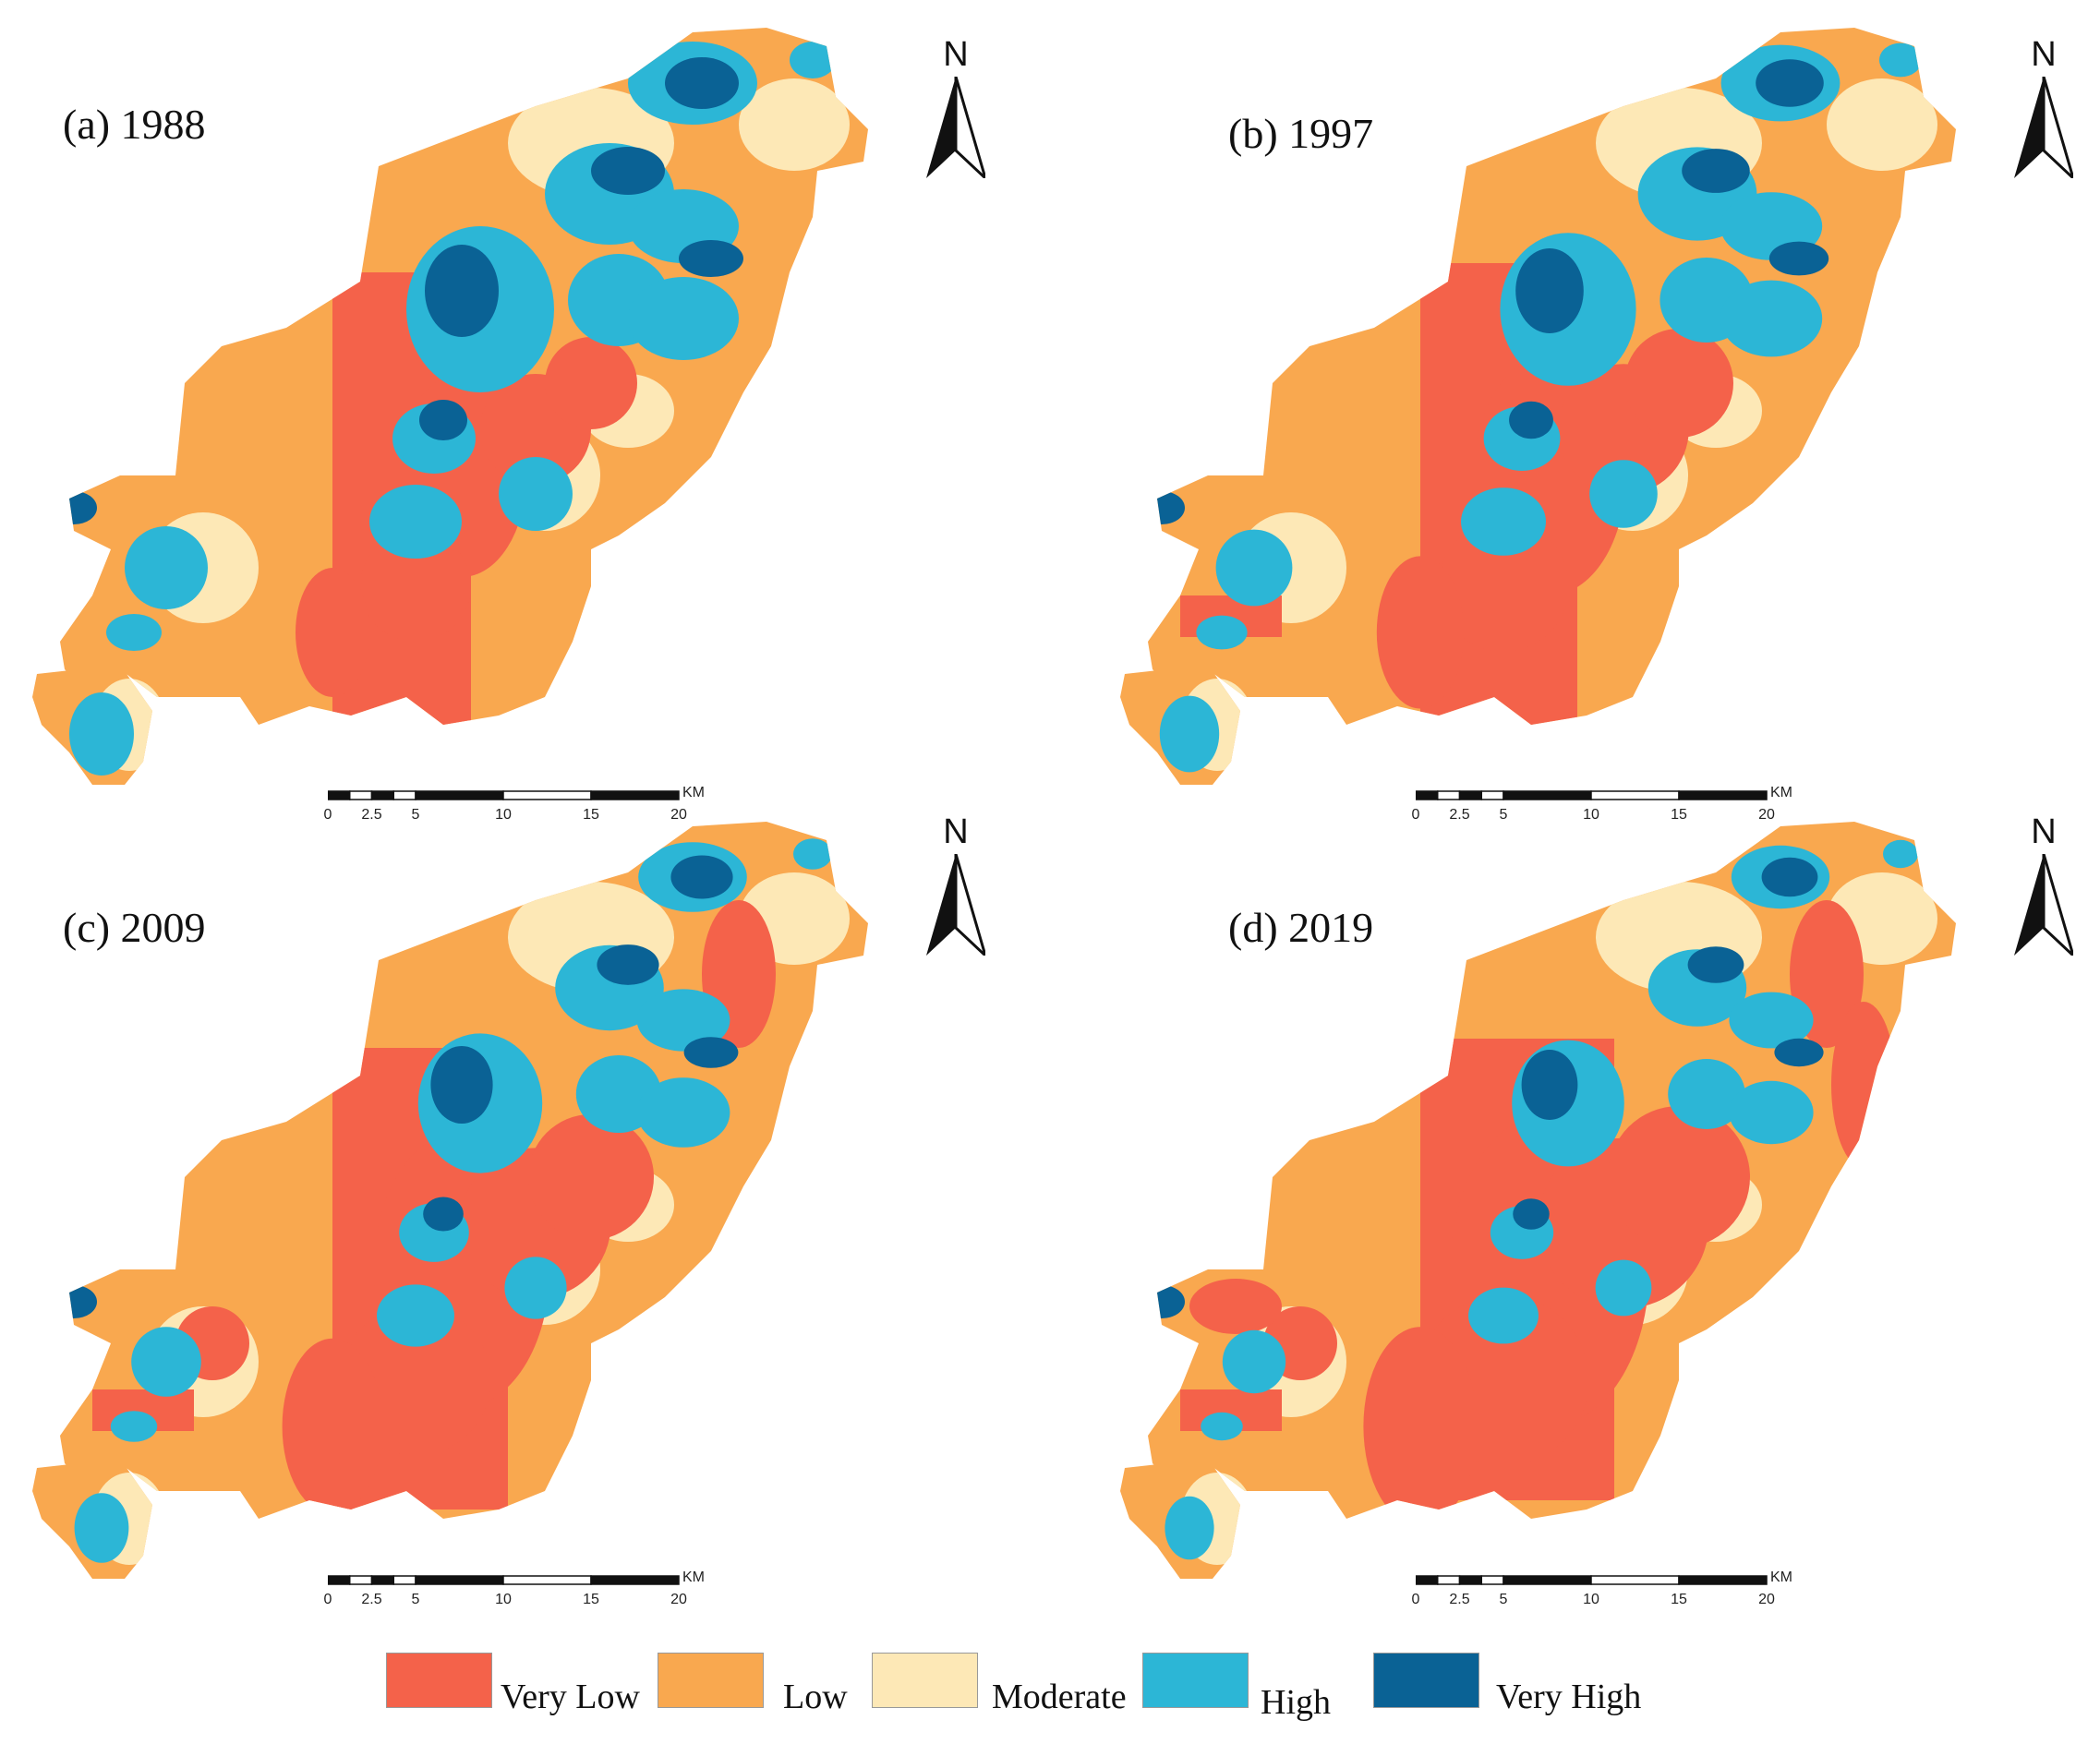 The image size is (2100, 1744). I want to click on legend-label: Very High, so click(1569, 1697).